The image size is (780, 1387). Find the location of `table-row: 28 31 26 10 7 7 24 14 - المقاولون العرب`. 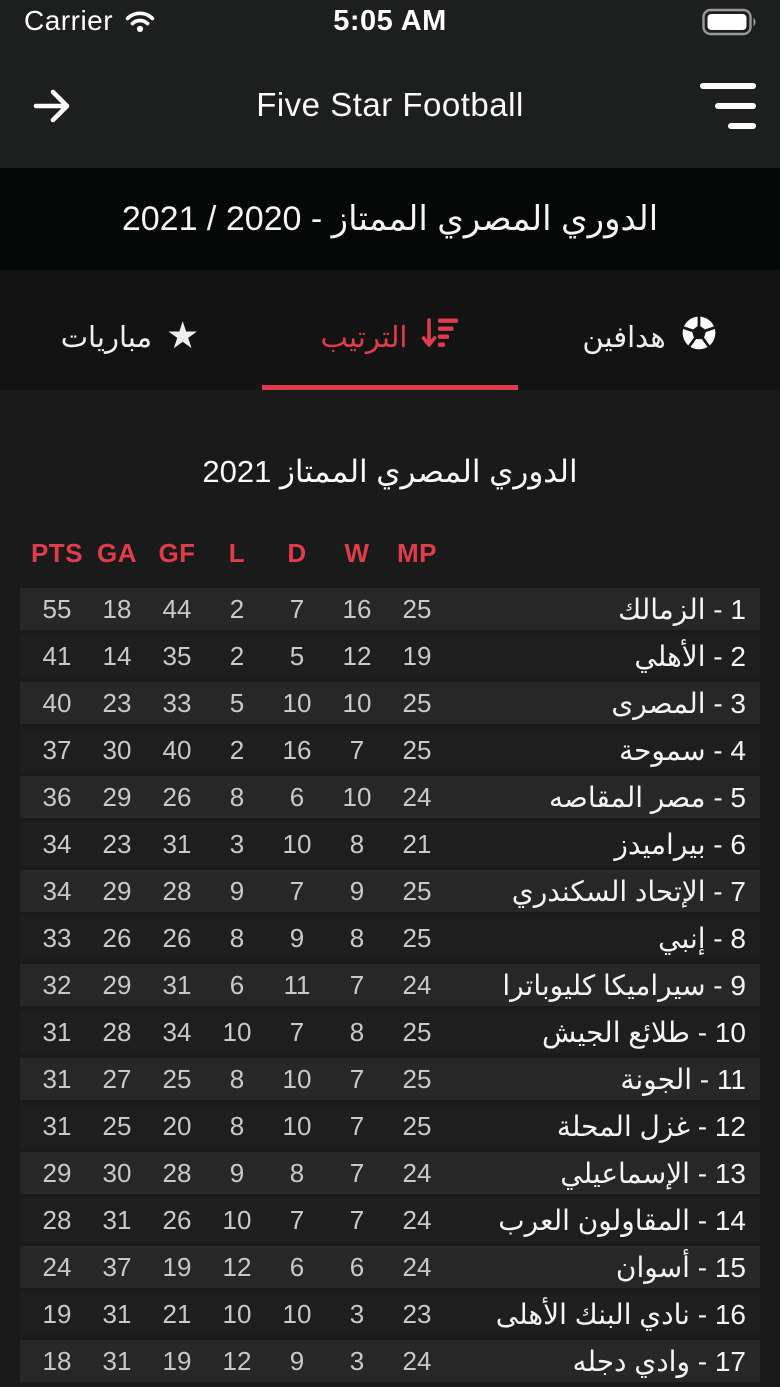

table-row: 28 31 26 10 7 7 24 14 - المقاولون العرب is located at coordinates (390, 1220).